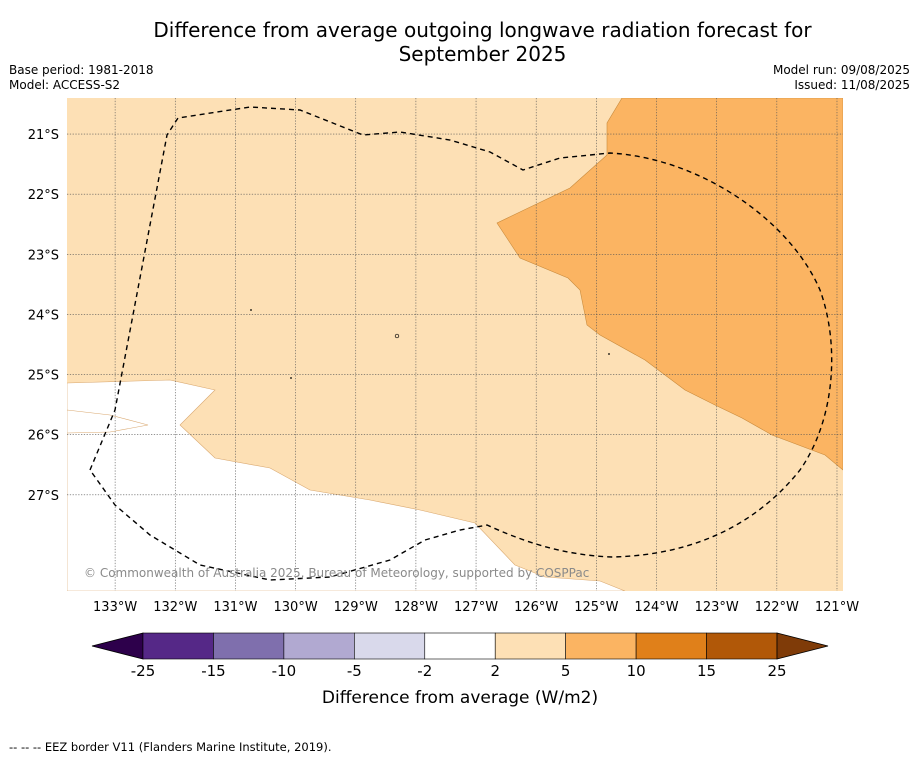  What do you see at coordinates (296, 607) in the screenshot?
I see `longitude-label: 130°W` at bounding box center [296, 607].